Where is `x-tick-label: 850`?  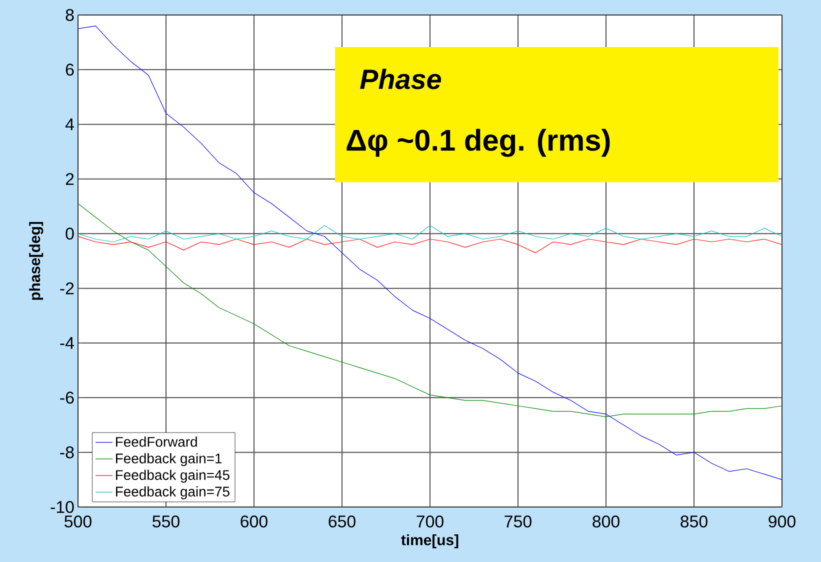 x-tick-label: 850 is located at coordinates (694, 522).